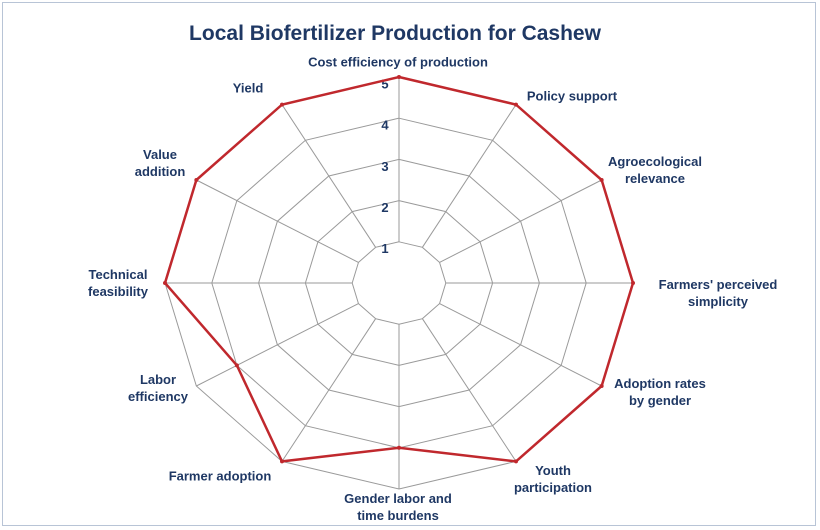 The height and width of the screenshot is (530, 820). What do you see at coordinates (248, 88) in the screenshot?
I see `axis-label: Yield` at bounding box center [248, 88].